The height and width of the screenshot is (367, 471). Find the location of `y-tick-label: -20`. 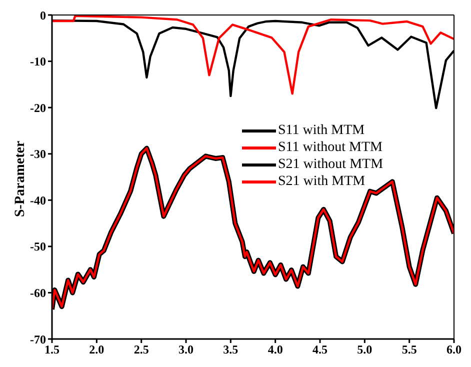

y-tick-label: -20 is located at coordinates (38, 107).